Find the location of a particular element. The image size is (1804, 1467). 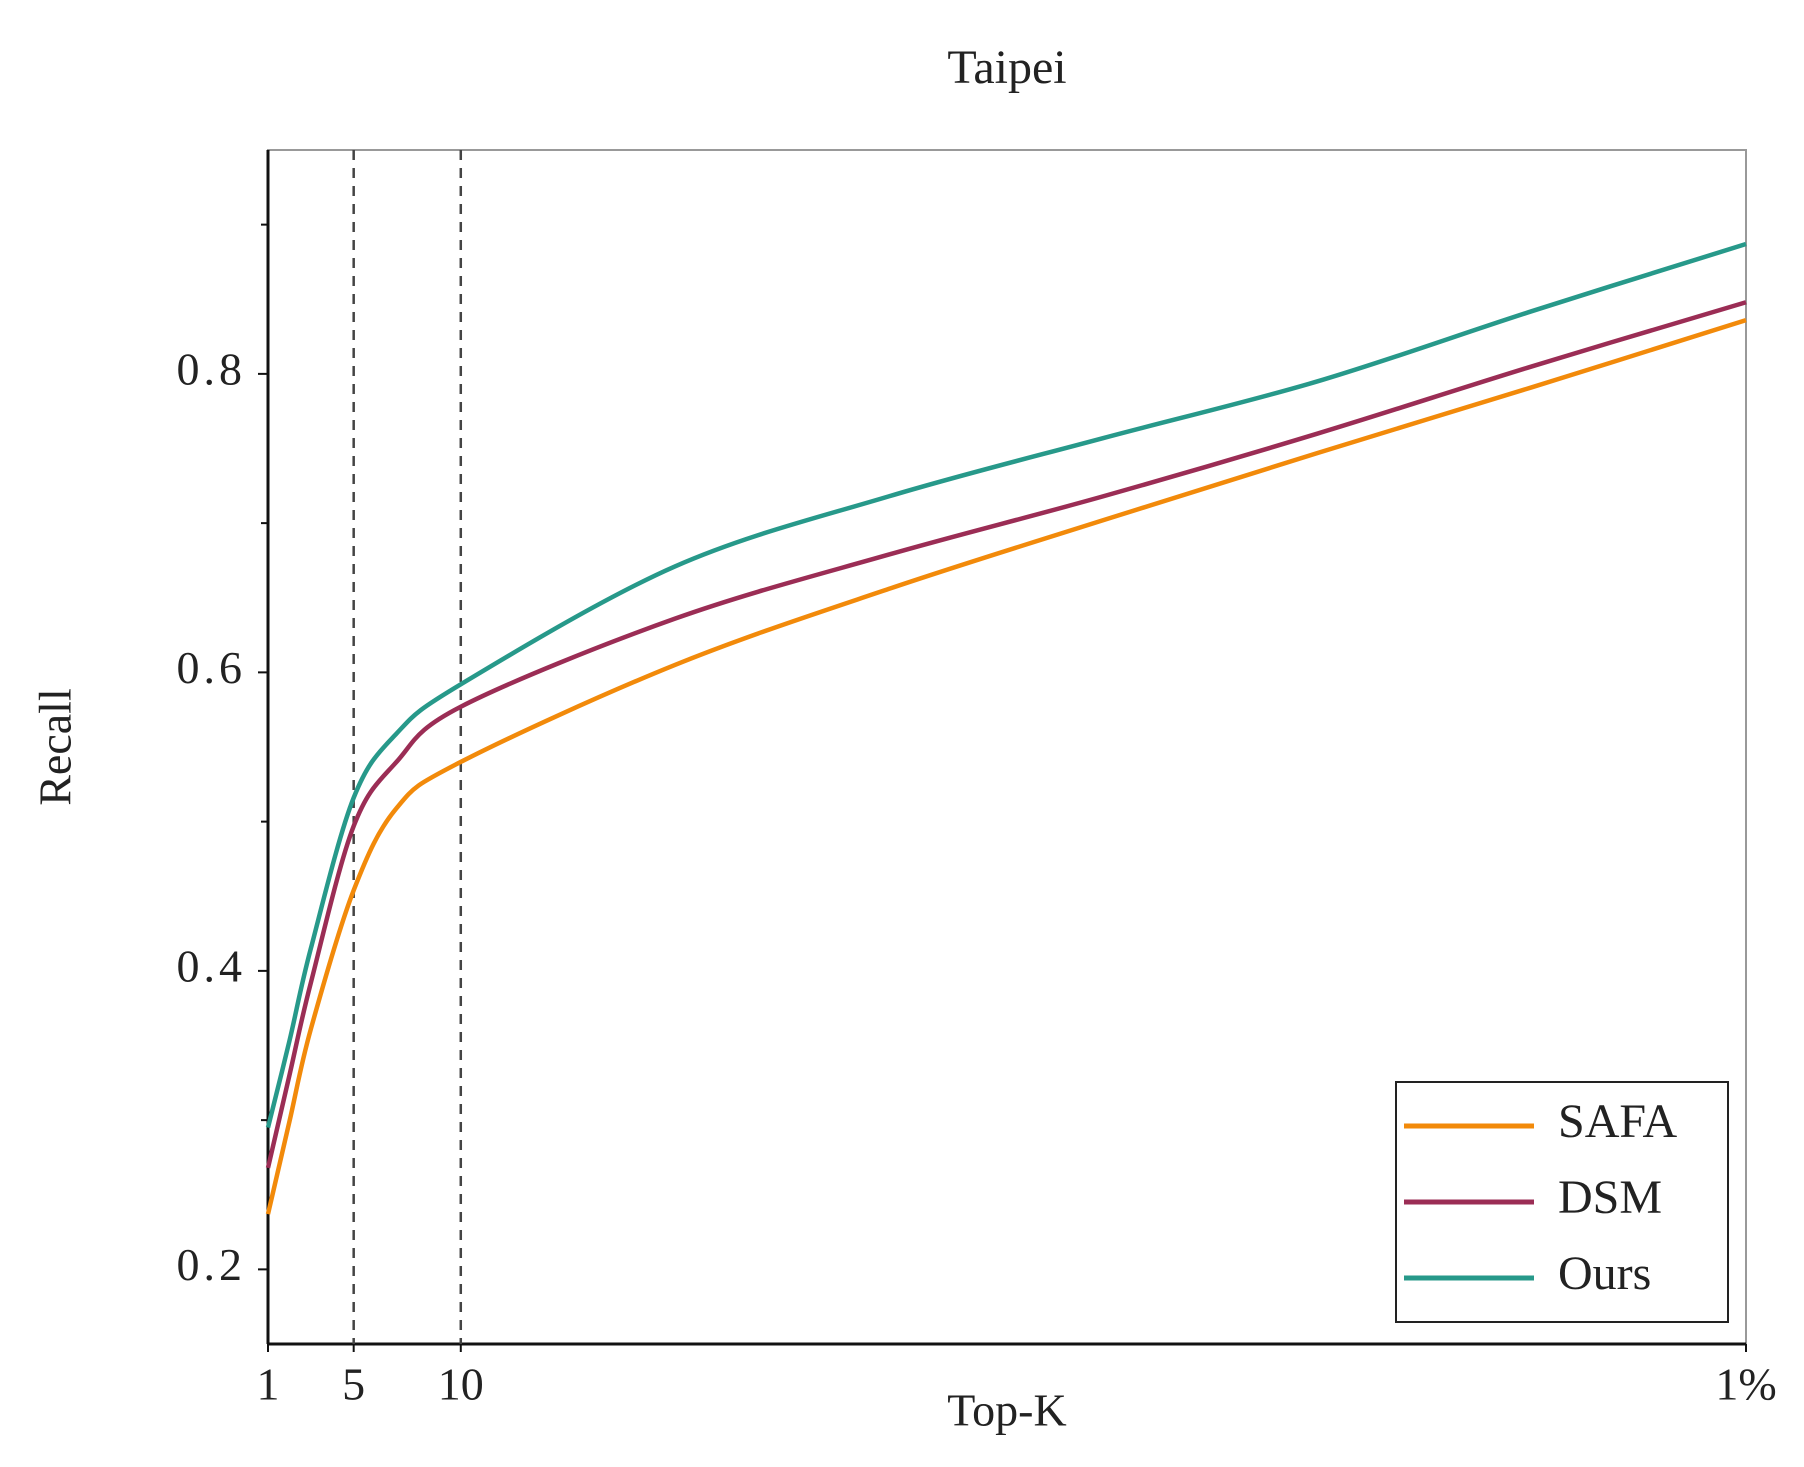

x-tick-label: 1 is located at coordinates (268, 1384).